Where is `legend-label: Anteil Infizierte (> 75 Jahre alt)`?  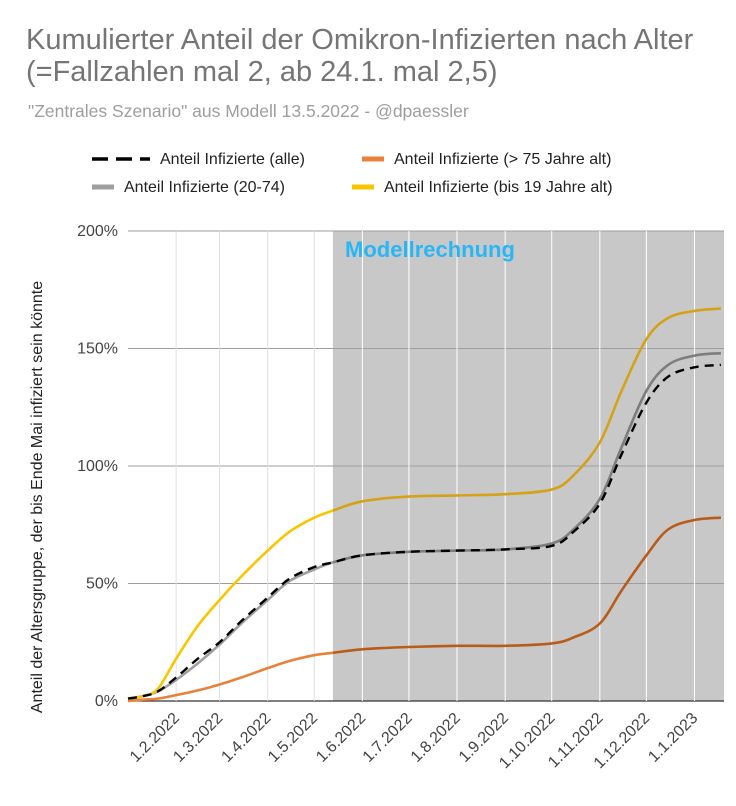 legend-label: Anteil Infizierte (> 75 Jahre alt) is located at coordinates (502, 159).